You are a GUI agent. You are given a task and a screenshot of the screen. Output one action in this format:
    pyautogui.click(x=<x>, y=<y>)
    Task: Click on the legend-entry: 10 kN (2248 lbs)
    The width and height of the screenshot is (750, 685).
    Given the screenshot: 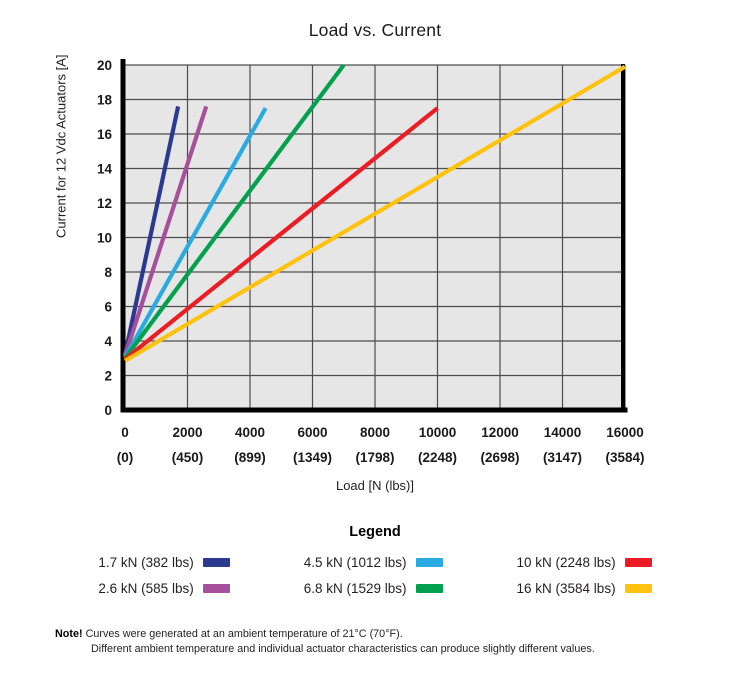 What is the action you would take?
    pyautogui.click(x=584, y=562)
    